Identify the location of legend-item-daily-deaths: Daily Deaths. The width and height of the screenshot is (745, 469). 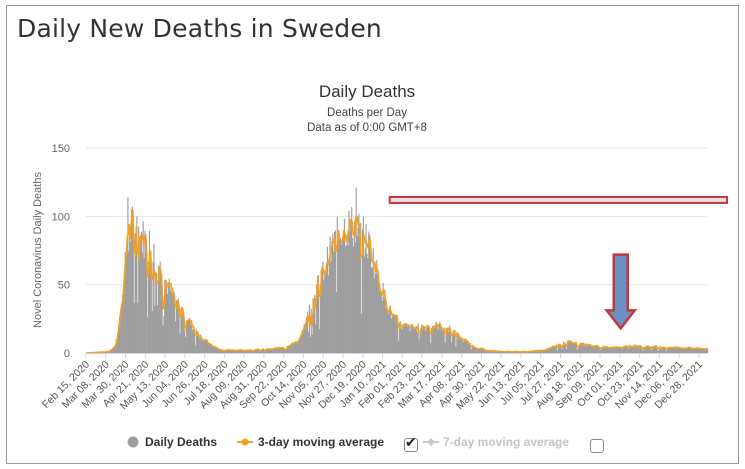
(172, 442).